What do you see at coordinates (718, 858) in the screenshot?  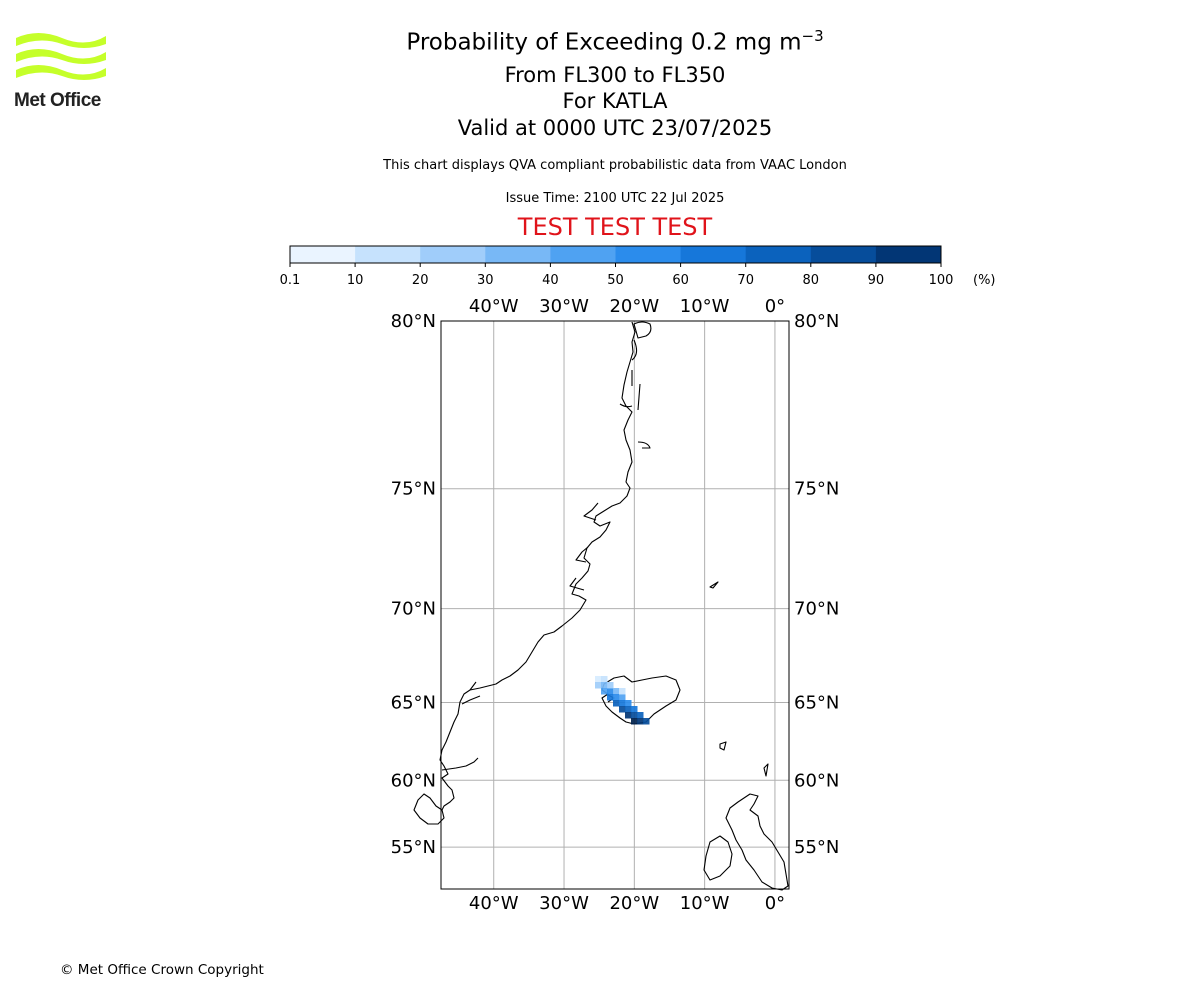 I see `ireland-coastline` at bounding box center [718, 858].